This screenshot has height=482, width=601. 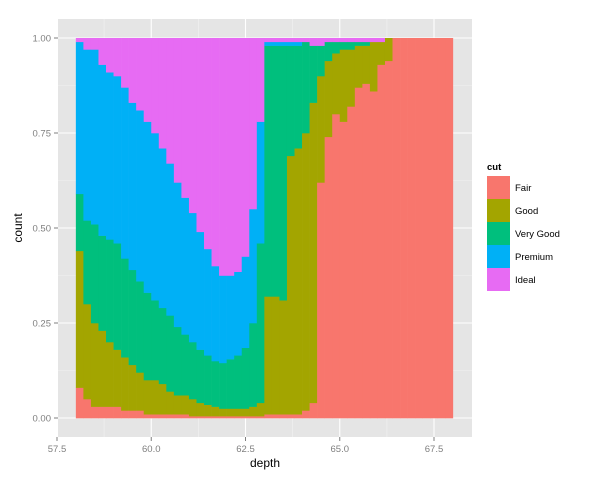 What do you see at coordinates (498, 256) in the screenshot?
I see `legend-key-premium` at bounding box center [498, 256].